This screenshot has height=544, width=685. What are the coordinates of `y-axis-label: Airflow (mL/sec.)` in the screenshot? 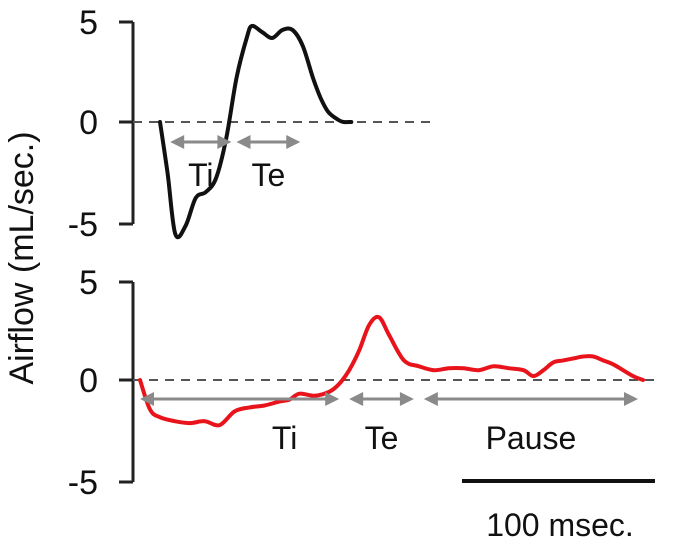 It's located at (22, 257).